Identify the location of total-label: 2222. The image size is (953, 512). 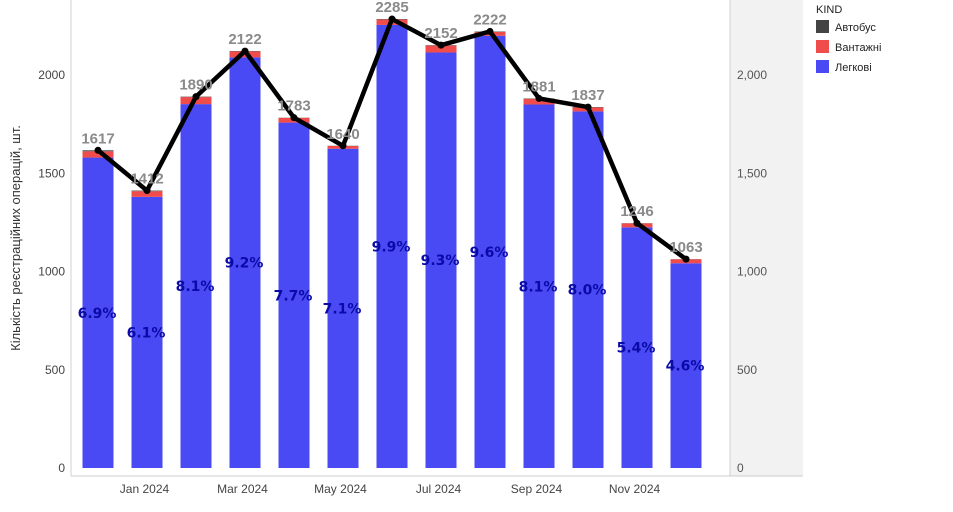
(489, 19).